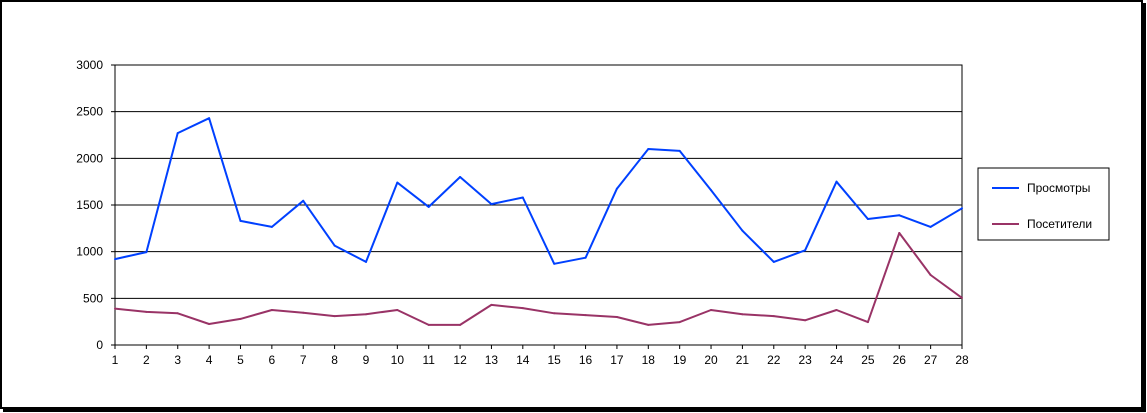 Image resolution: width=1147 pixels, height=413 pixels. What do you see at coordinates (868, 360) in the screenshot?
I see `x-tick-label: 25` at bounding box center [868, 360].